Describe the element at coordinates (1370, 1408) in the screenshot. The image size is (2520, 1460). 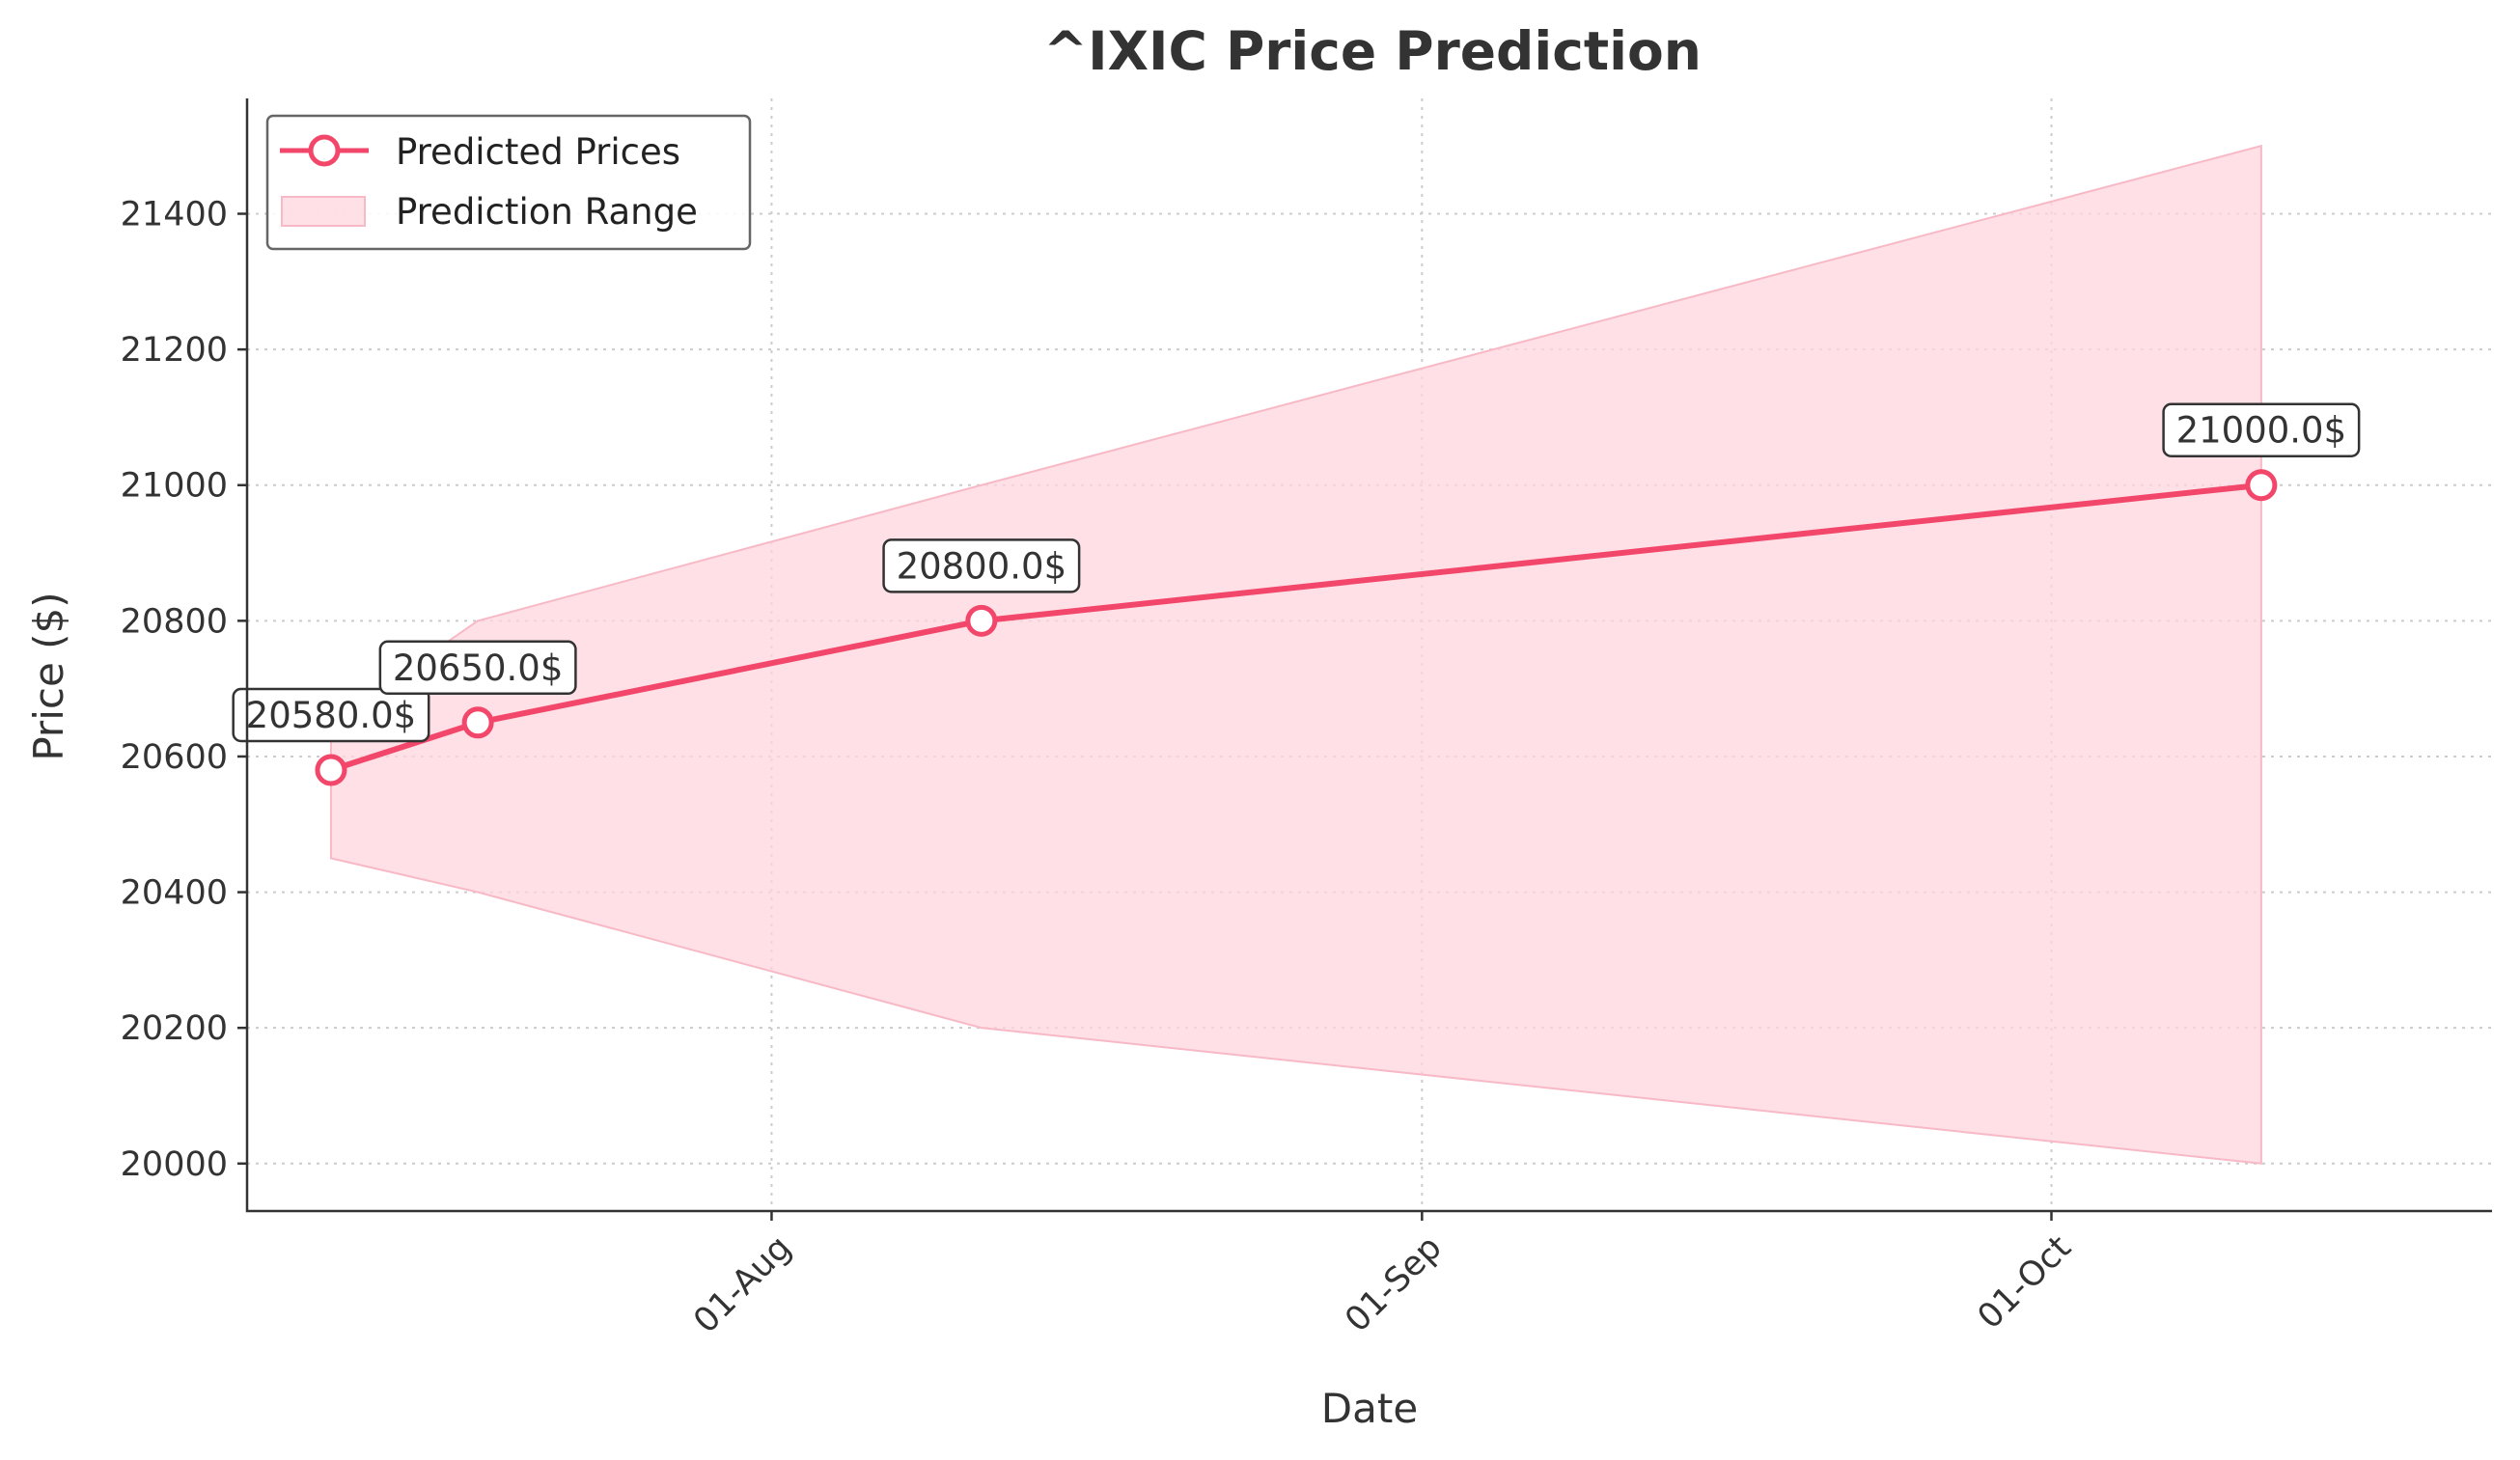
I see `x-axis-label: Date` at that location.